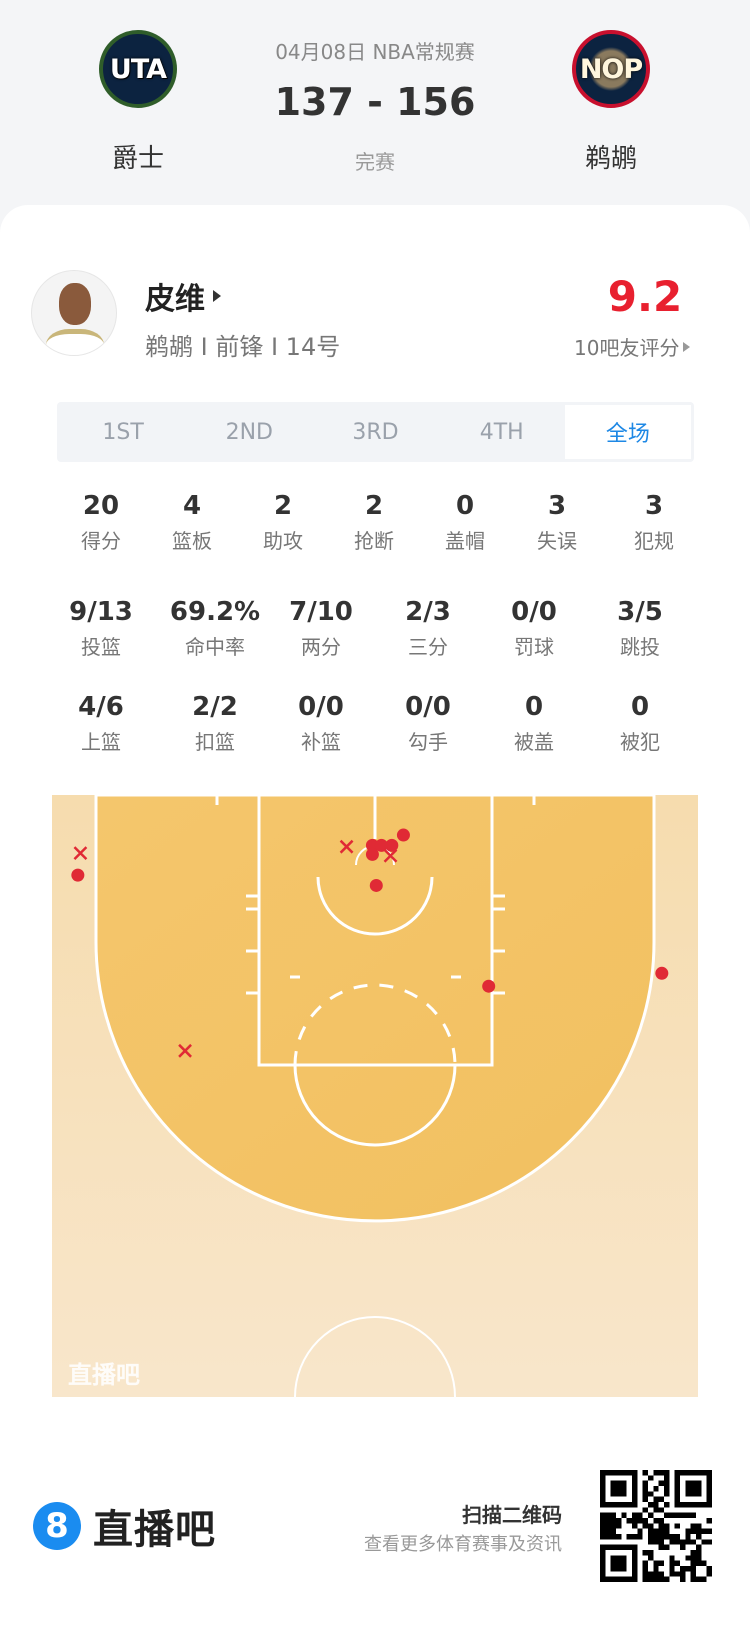 The image size is (750, 1629). I want to click on stat-value: 4, so click(192, 506).